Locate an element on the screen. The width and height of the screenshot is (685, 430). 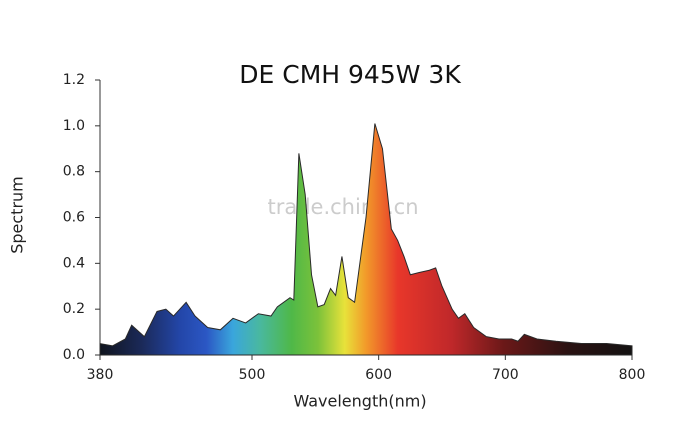
x-axis-label: Wavelength(nm) is located at coordinates (359, 401).